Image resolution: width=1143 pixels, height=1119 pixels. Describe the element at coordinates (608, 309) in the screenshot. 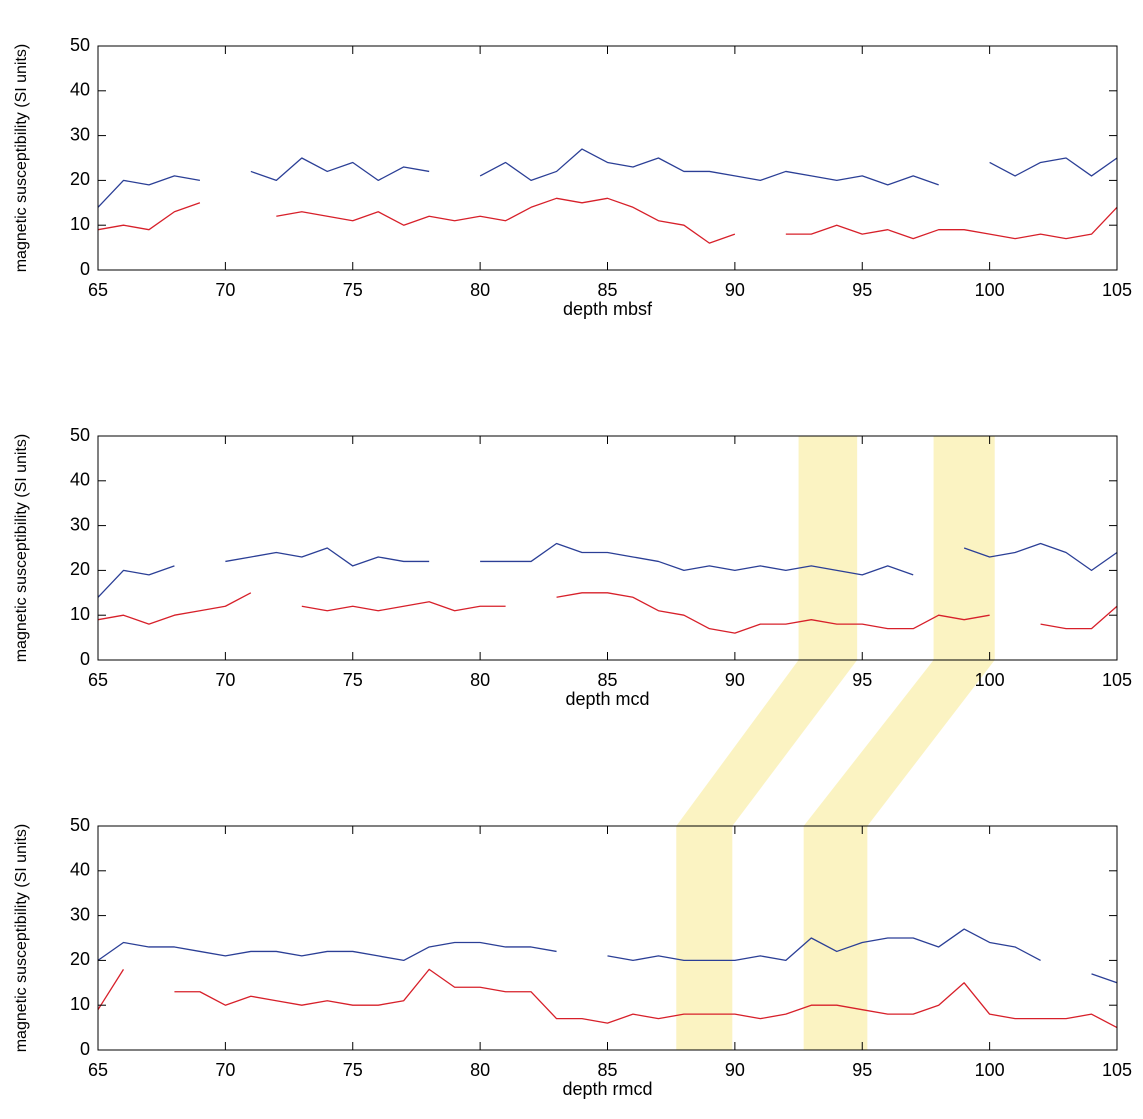

I see `x-axis-label: depth mbsf` at that location.